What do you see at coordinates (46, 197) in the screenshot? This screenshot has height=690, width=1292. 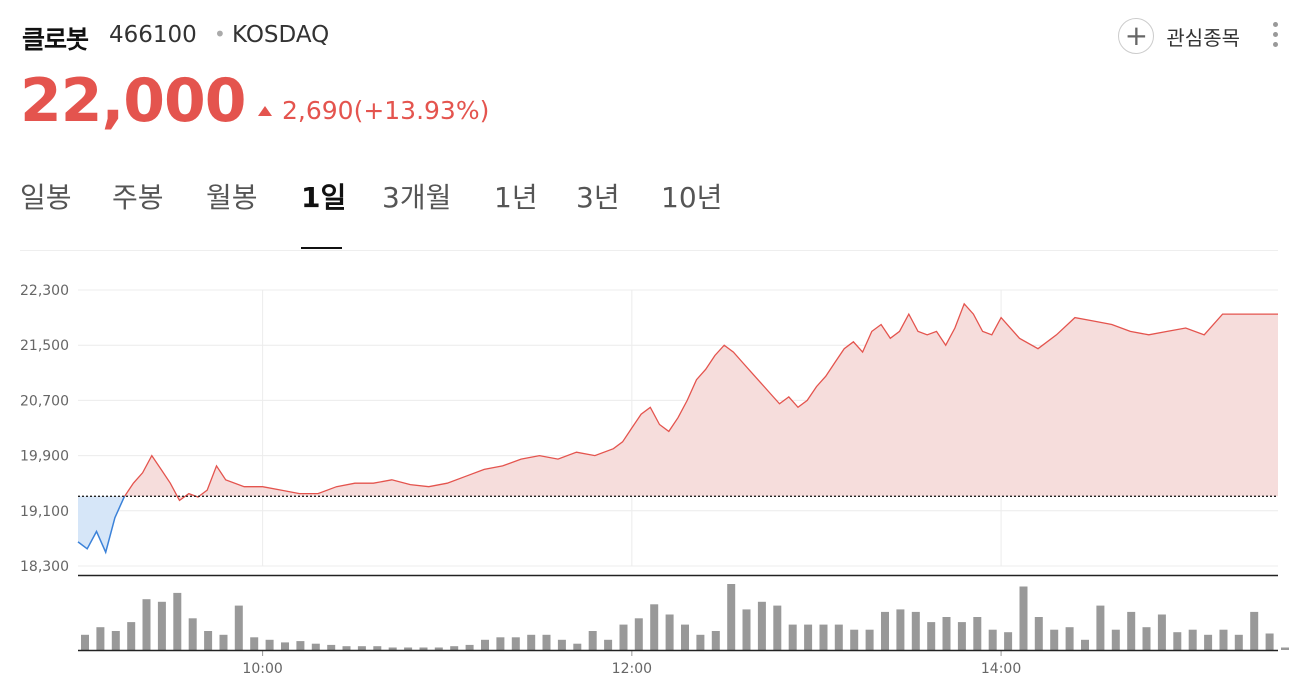 I see `tab-daily: 일봉` at bounding box center [46, 197].